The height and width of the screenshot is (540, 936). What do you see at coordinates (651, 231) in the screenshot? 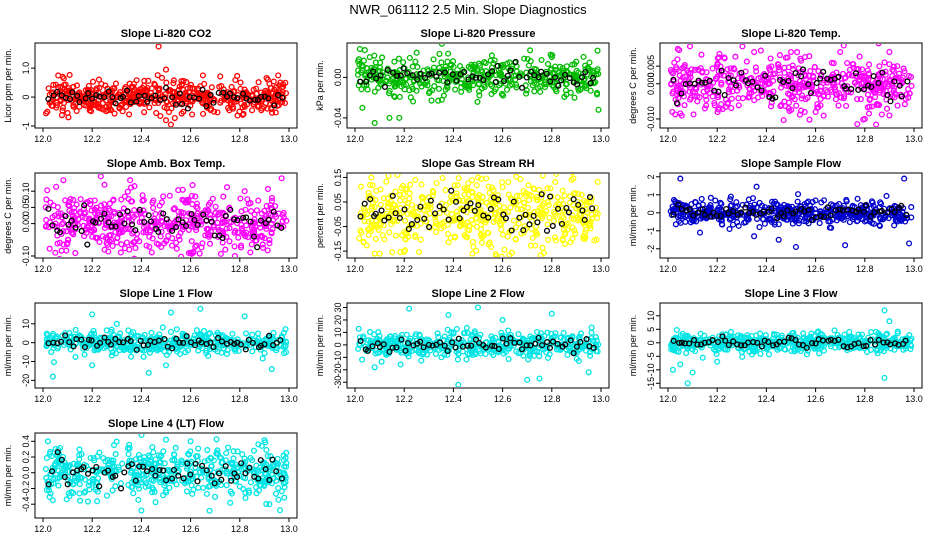
I see `y-tick-label: -1` at bounding box center [651, 231].